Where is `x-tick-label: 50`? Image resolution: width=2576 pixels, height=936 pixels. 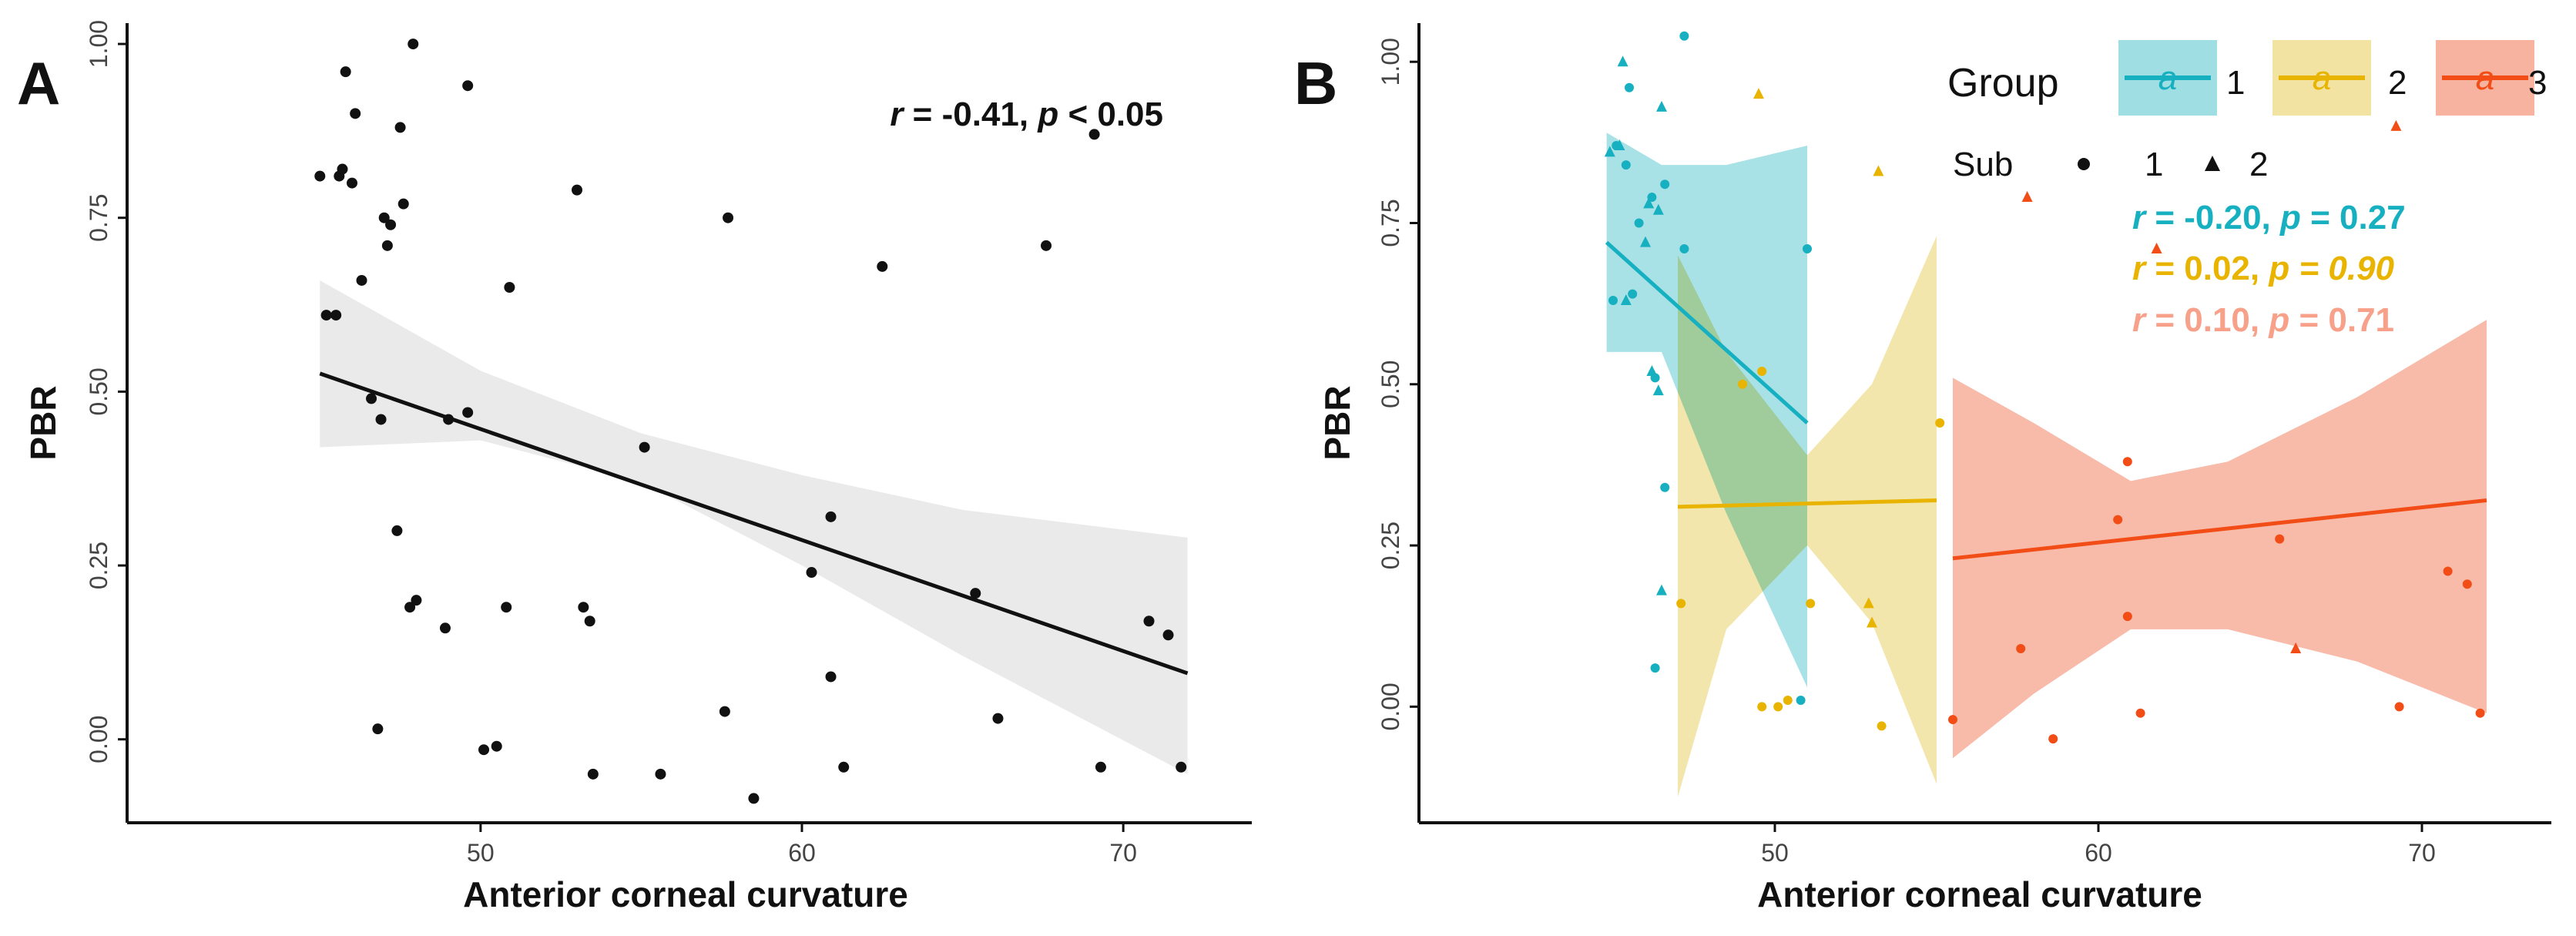
x-tick-label: 50 is located at coordinates (1775, 853).